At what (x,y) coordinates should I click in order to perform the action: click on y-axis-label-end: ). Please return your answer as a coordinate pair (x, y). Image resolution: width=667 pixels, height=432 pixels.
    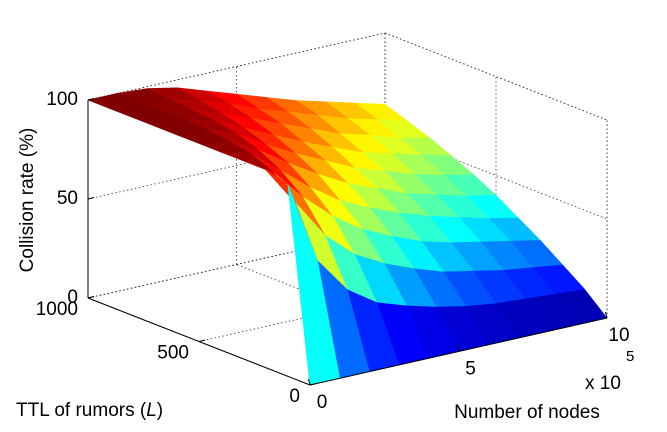
    Looking at the image, I should click on (160, 410).